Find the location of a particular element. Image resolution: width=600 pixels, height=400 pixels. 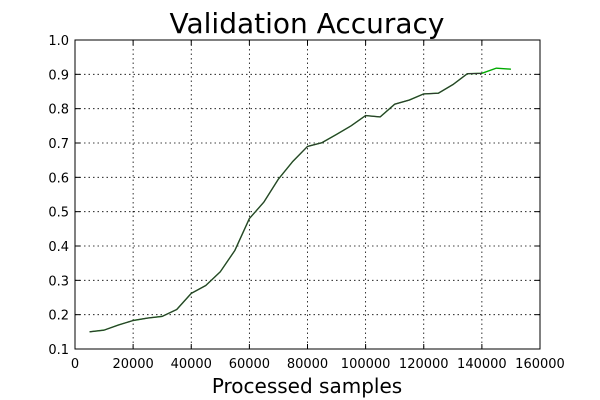

x-tick-label: 120000 is located at coordinates (424, 364).